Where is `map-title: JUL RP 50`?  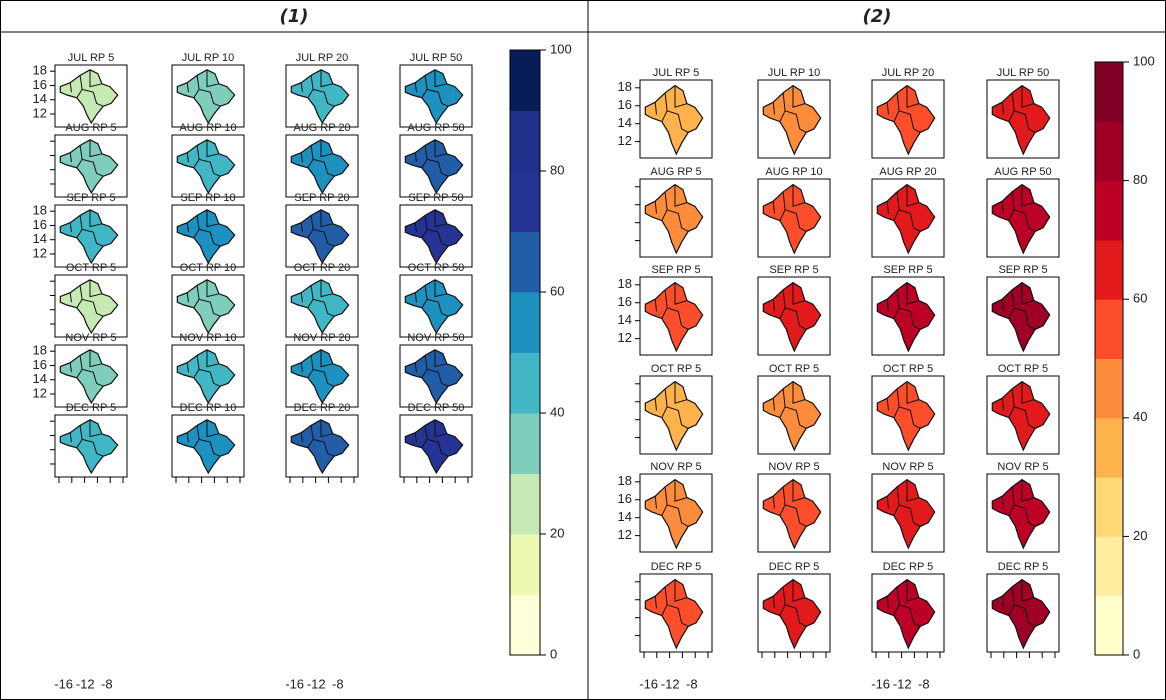
map-title: JUL RP 50 is located at coordinates (436, 58).